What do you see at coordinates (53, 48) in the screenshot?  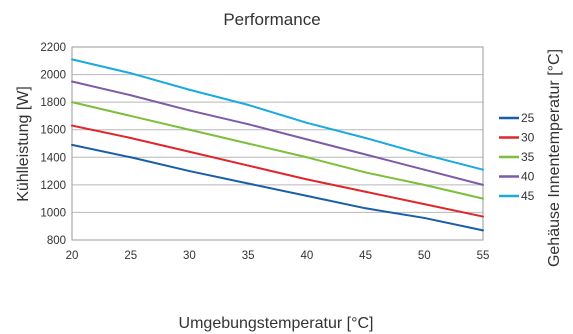 I see `y-tick-label: 2200` at bounding box center [53, 48].